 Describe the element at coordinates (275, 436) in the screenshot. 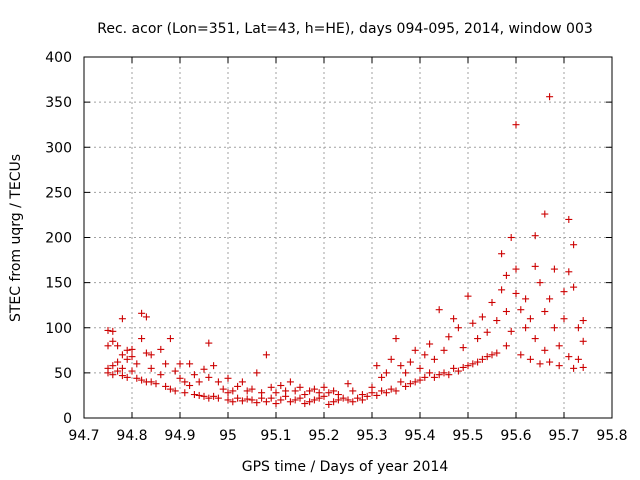

I see `x-tick-label: 95.1` at that location.